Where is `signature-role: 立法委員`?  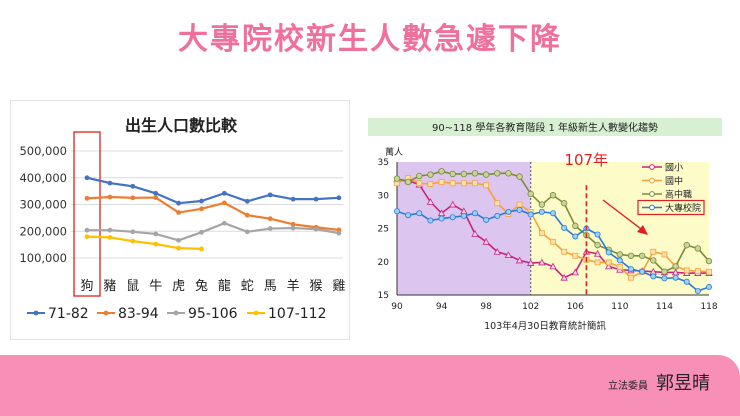
signature-role: 立法委員 is located at coordinates (628, 386).